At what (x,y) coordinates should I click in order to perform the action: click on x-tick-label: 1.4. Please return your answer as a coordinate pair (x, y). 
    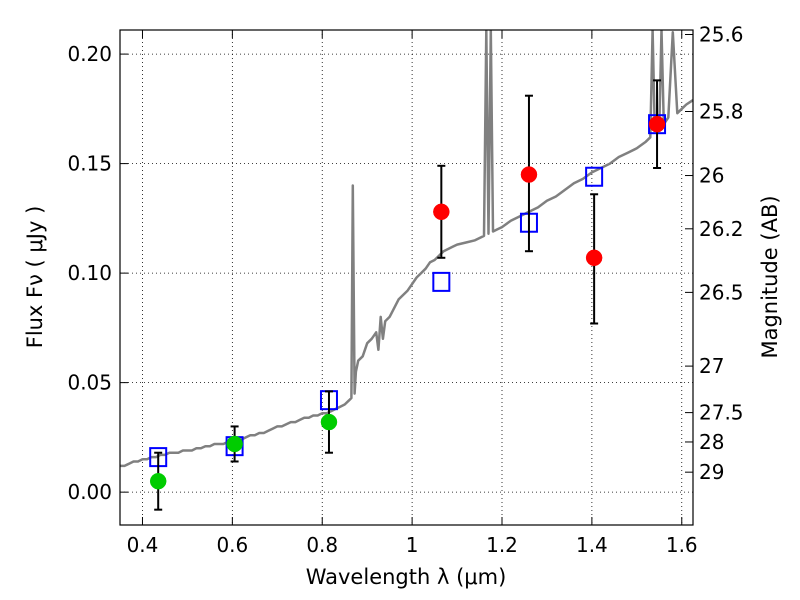
    Looking at the image, I should click on (592, 545).